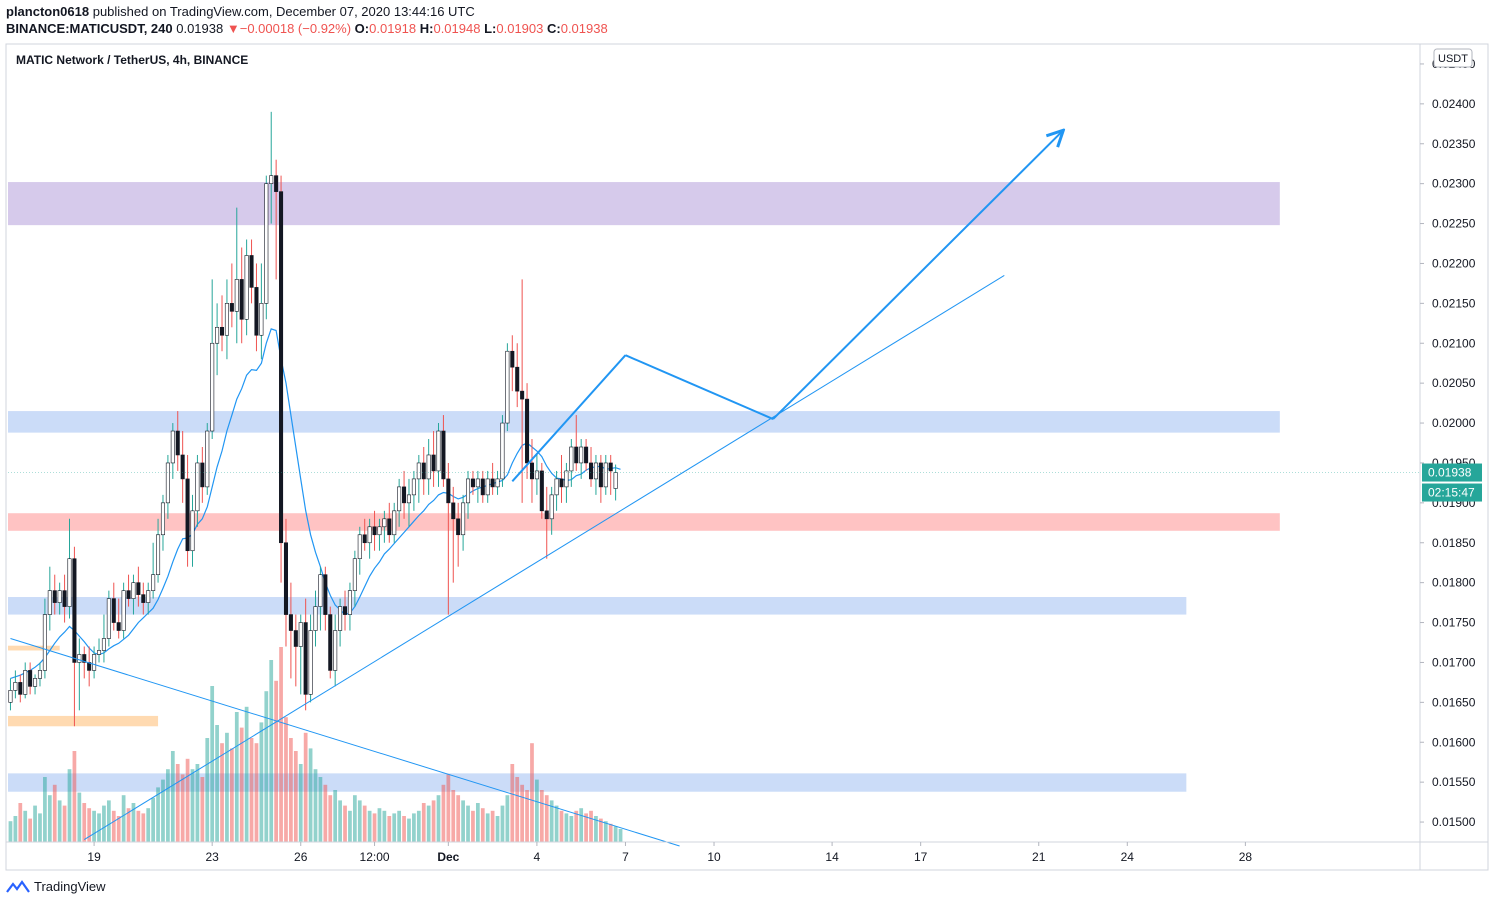 The image size is (1494, 907). I want to click on countdown-label: 02:15:47, so click(1451, 493).